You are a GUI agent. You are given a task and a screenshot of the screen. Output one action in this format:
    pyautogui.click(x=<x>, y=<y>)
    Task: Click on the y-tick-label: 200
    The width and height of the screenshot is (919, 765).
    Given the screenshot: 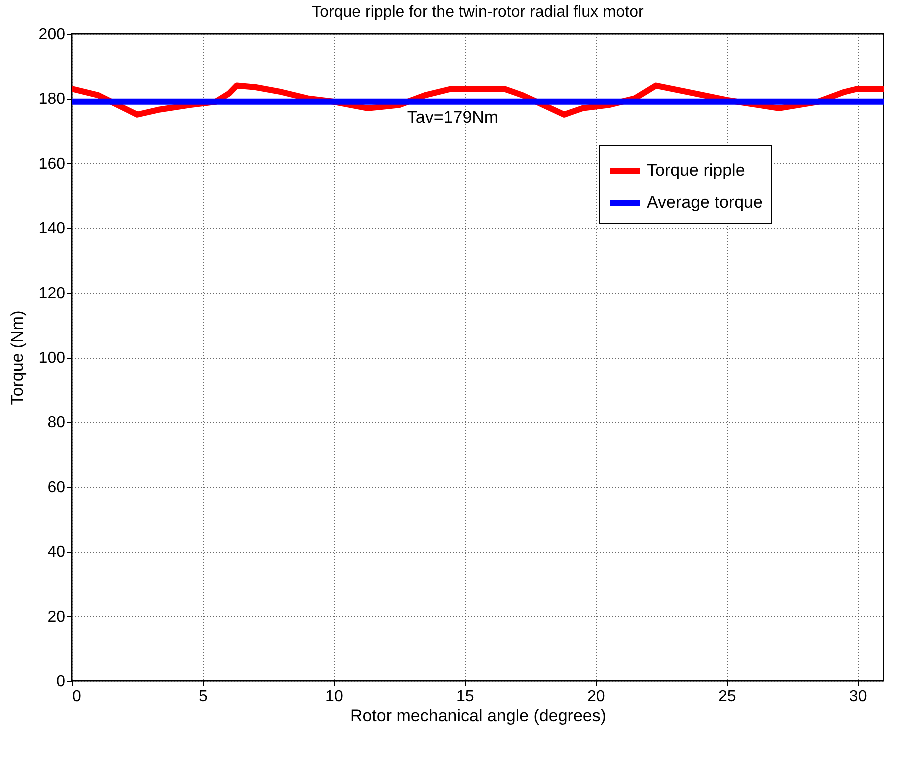 What is the action you would take?
    pyautogui.click(x=52, y=35)
    